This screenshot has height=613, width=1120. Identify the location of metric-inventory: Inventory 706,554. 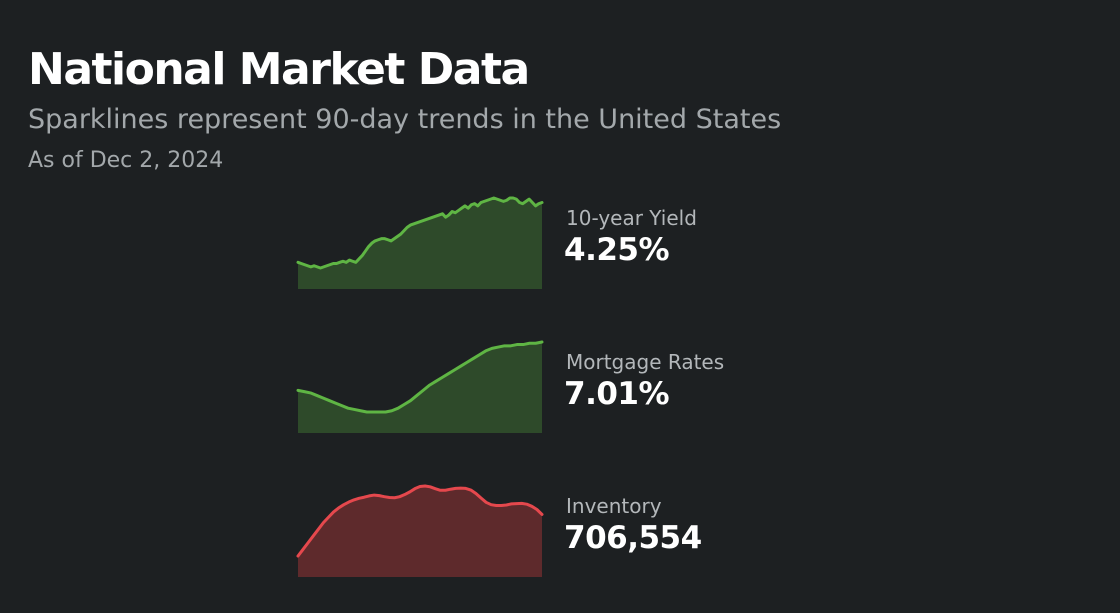
(576, 535).